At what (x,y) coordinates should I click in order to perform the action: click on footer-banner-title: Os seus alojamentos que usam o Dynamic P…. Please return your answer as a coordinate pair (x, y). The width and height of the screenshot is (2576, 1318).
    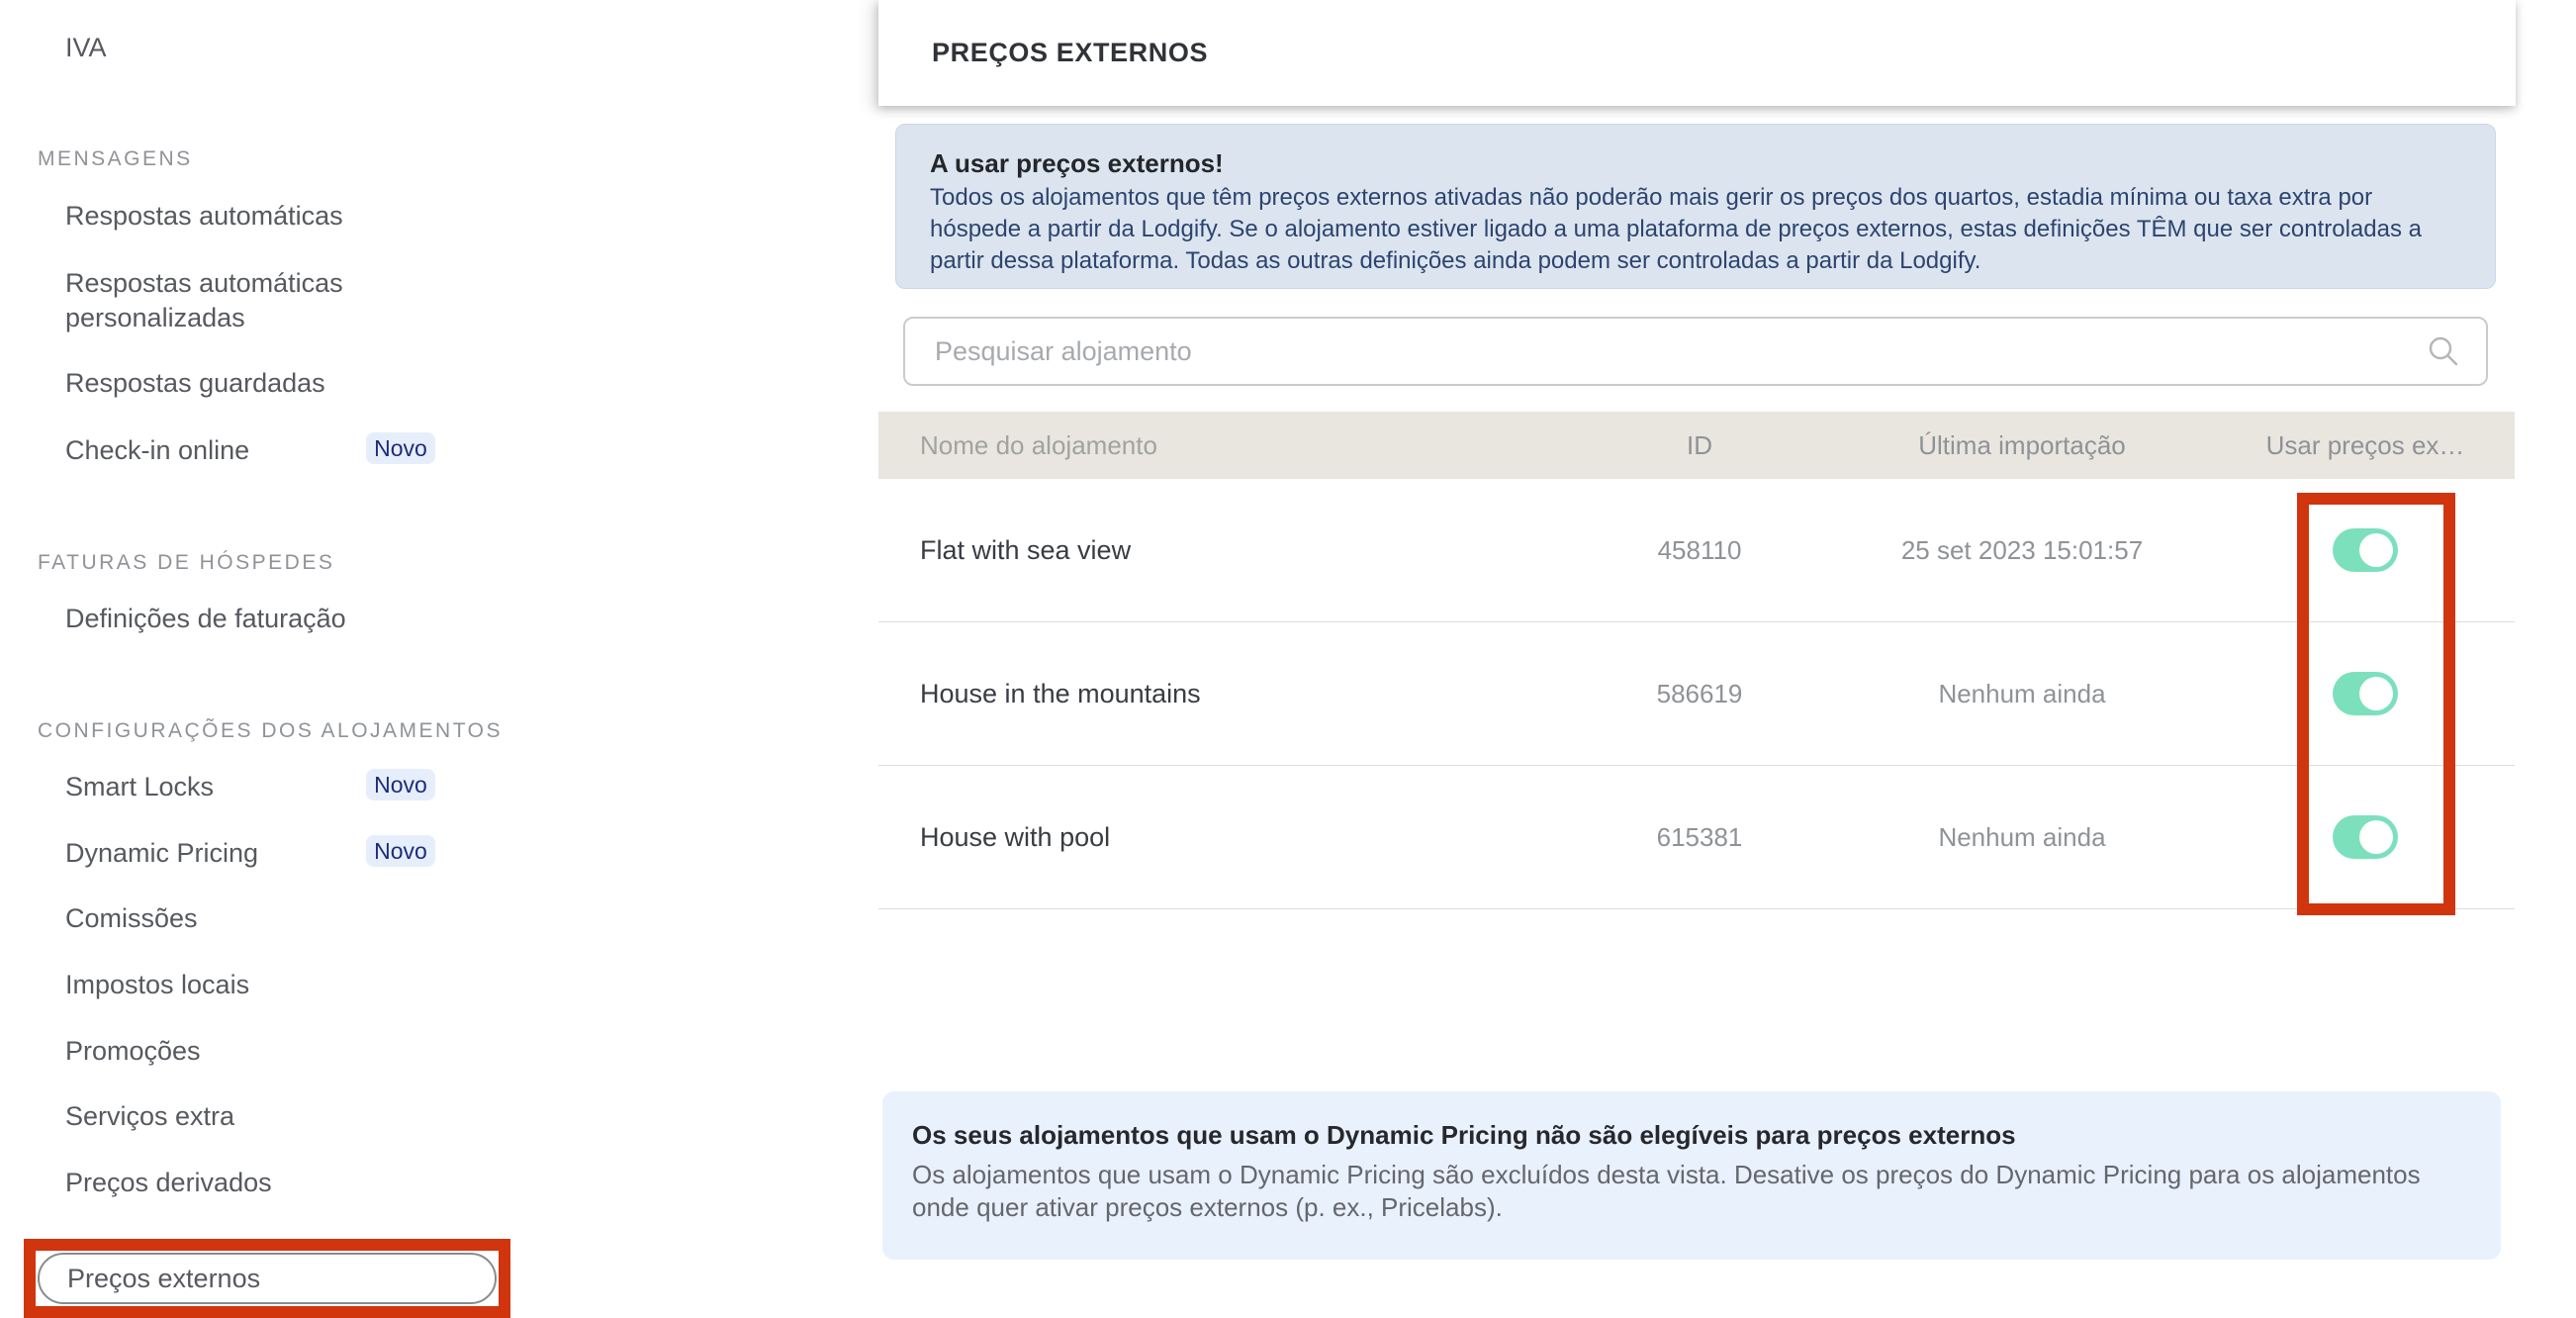
    Looking at the image, I should click on (1464, 1135).